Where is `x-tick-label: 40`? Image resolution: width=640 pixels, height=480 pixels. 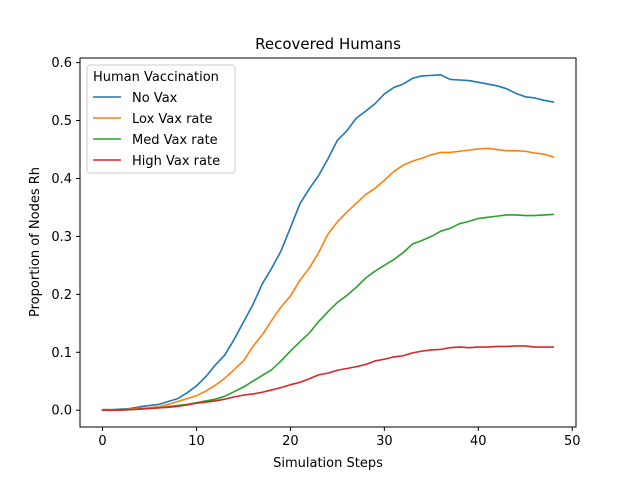 x-tick-label: 40 is located at coordinates (478, 441).